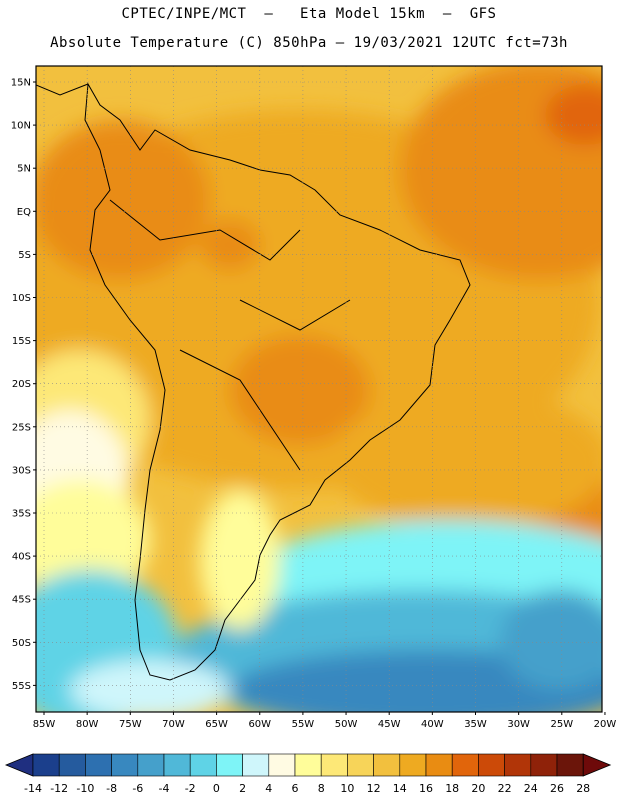 The image size is (618, 800). Describe the element at coordinates (475, 724) in the screenshot. I see `lon-label: 35W` at that location.